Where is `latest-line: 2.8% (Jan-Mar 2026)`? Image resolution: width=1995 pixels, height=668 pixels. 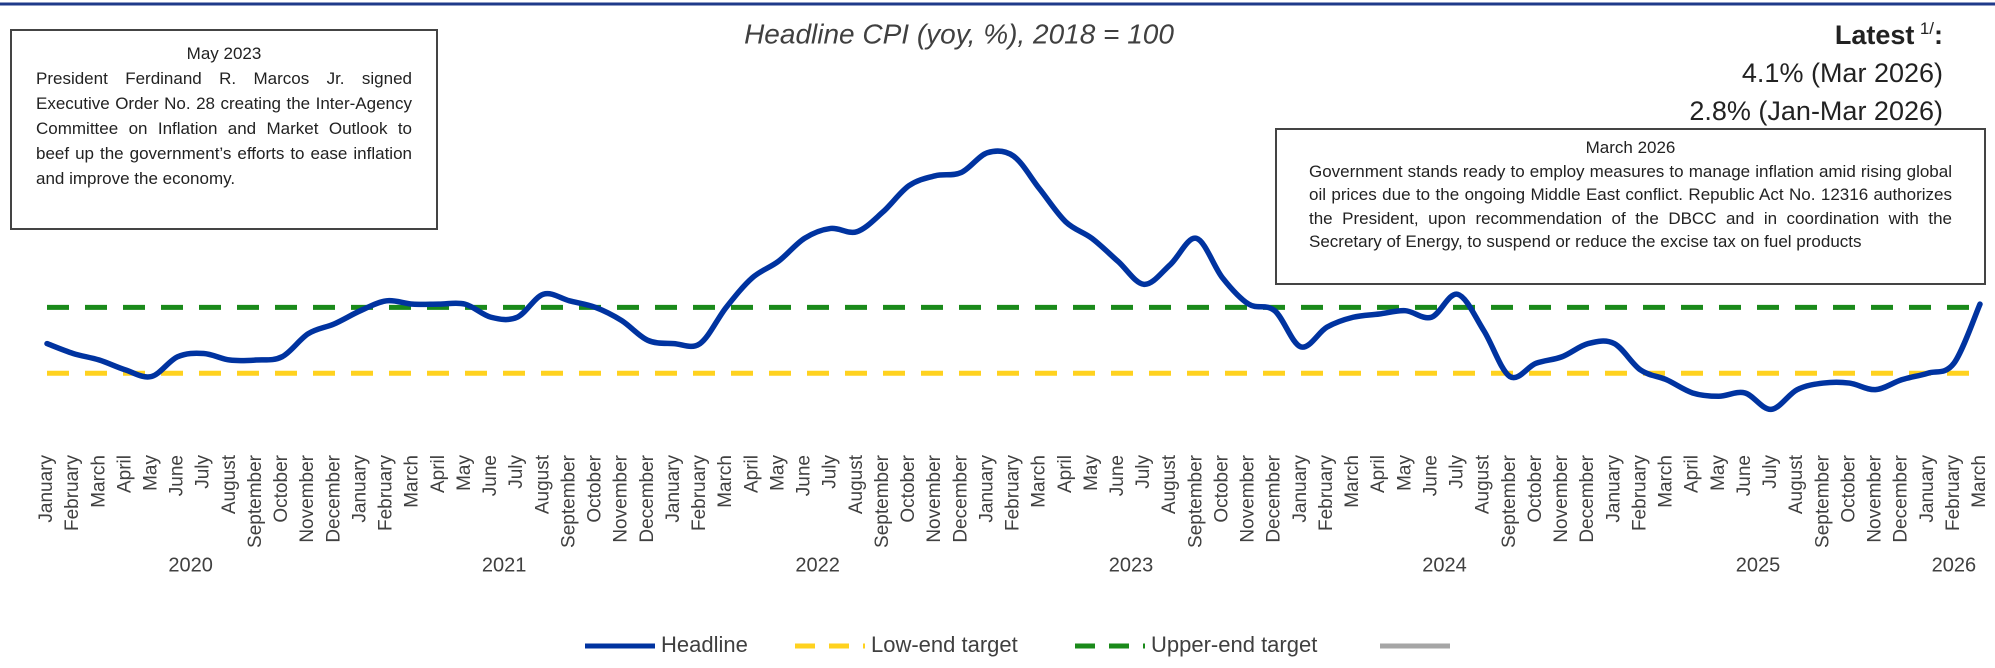
latest-line: 2.8% (Jan-Mar 2026) is located at coordinates (1816, 111).